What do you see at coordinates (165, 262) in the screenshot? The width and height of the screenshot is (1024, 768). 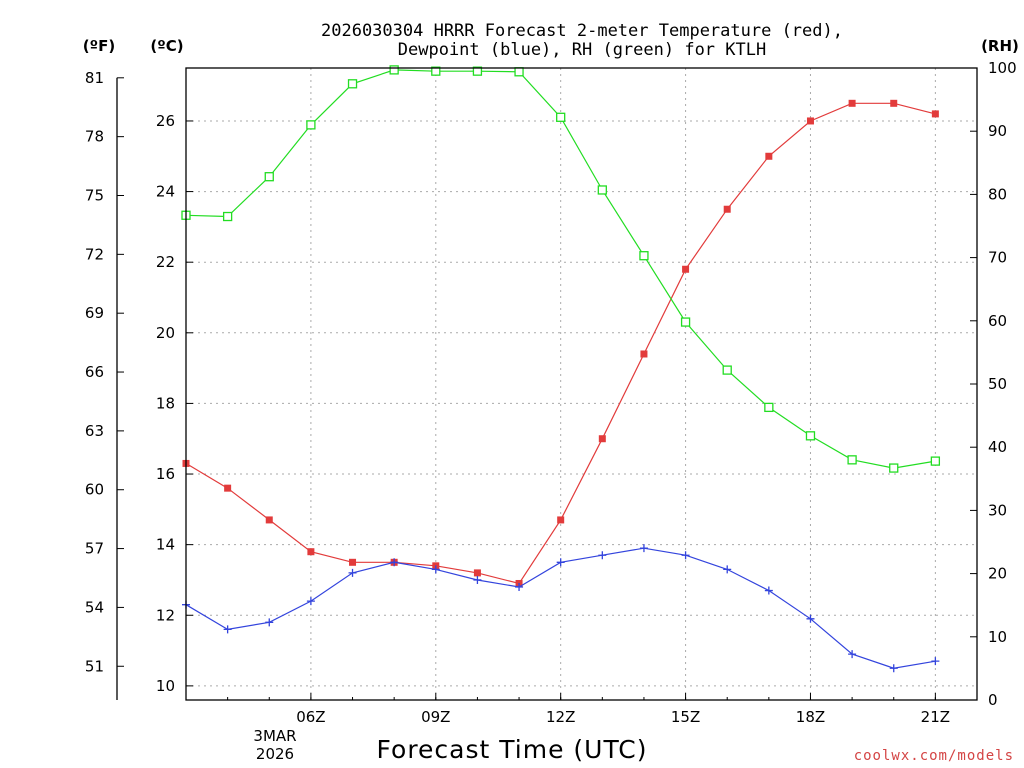 I see `celsius-tick-label: 22` at bounding box center [165, 262].